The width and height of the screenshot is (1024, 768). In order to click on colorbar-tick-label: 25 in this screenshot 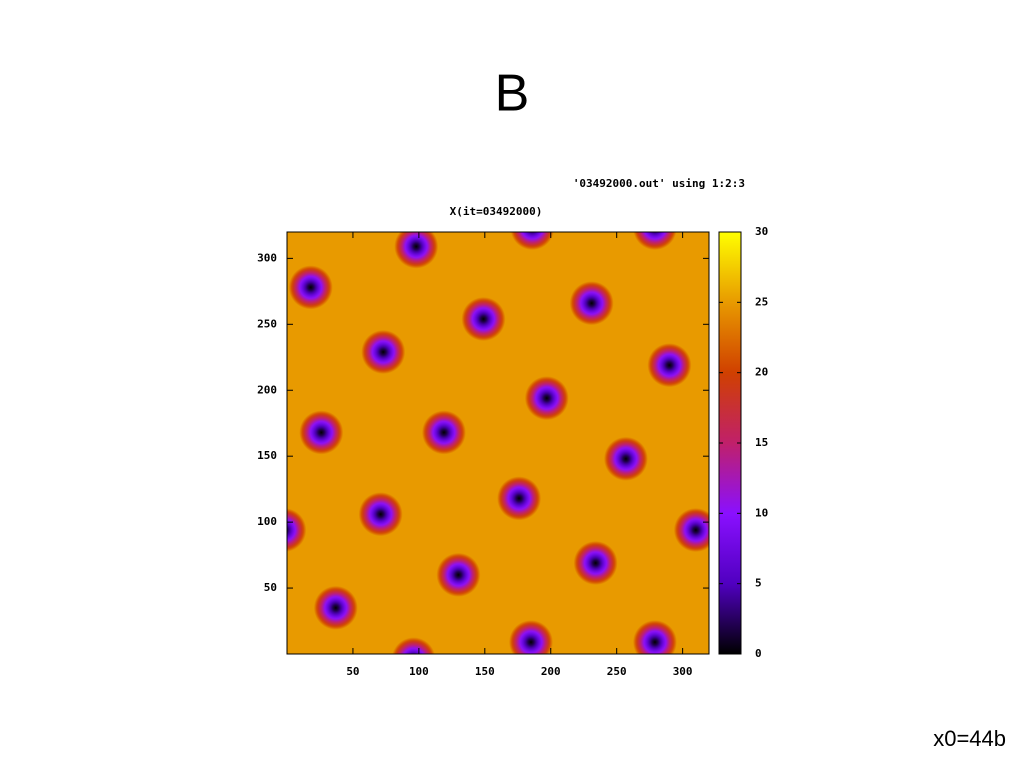, I will do `click(761, 301)`.